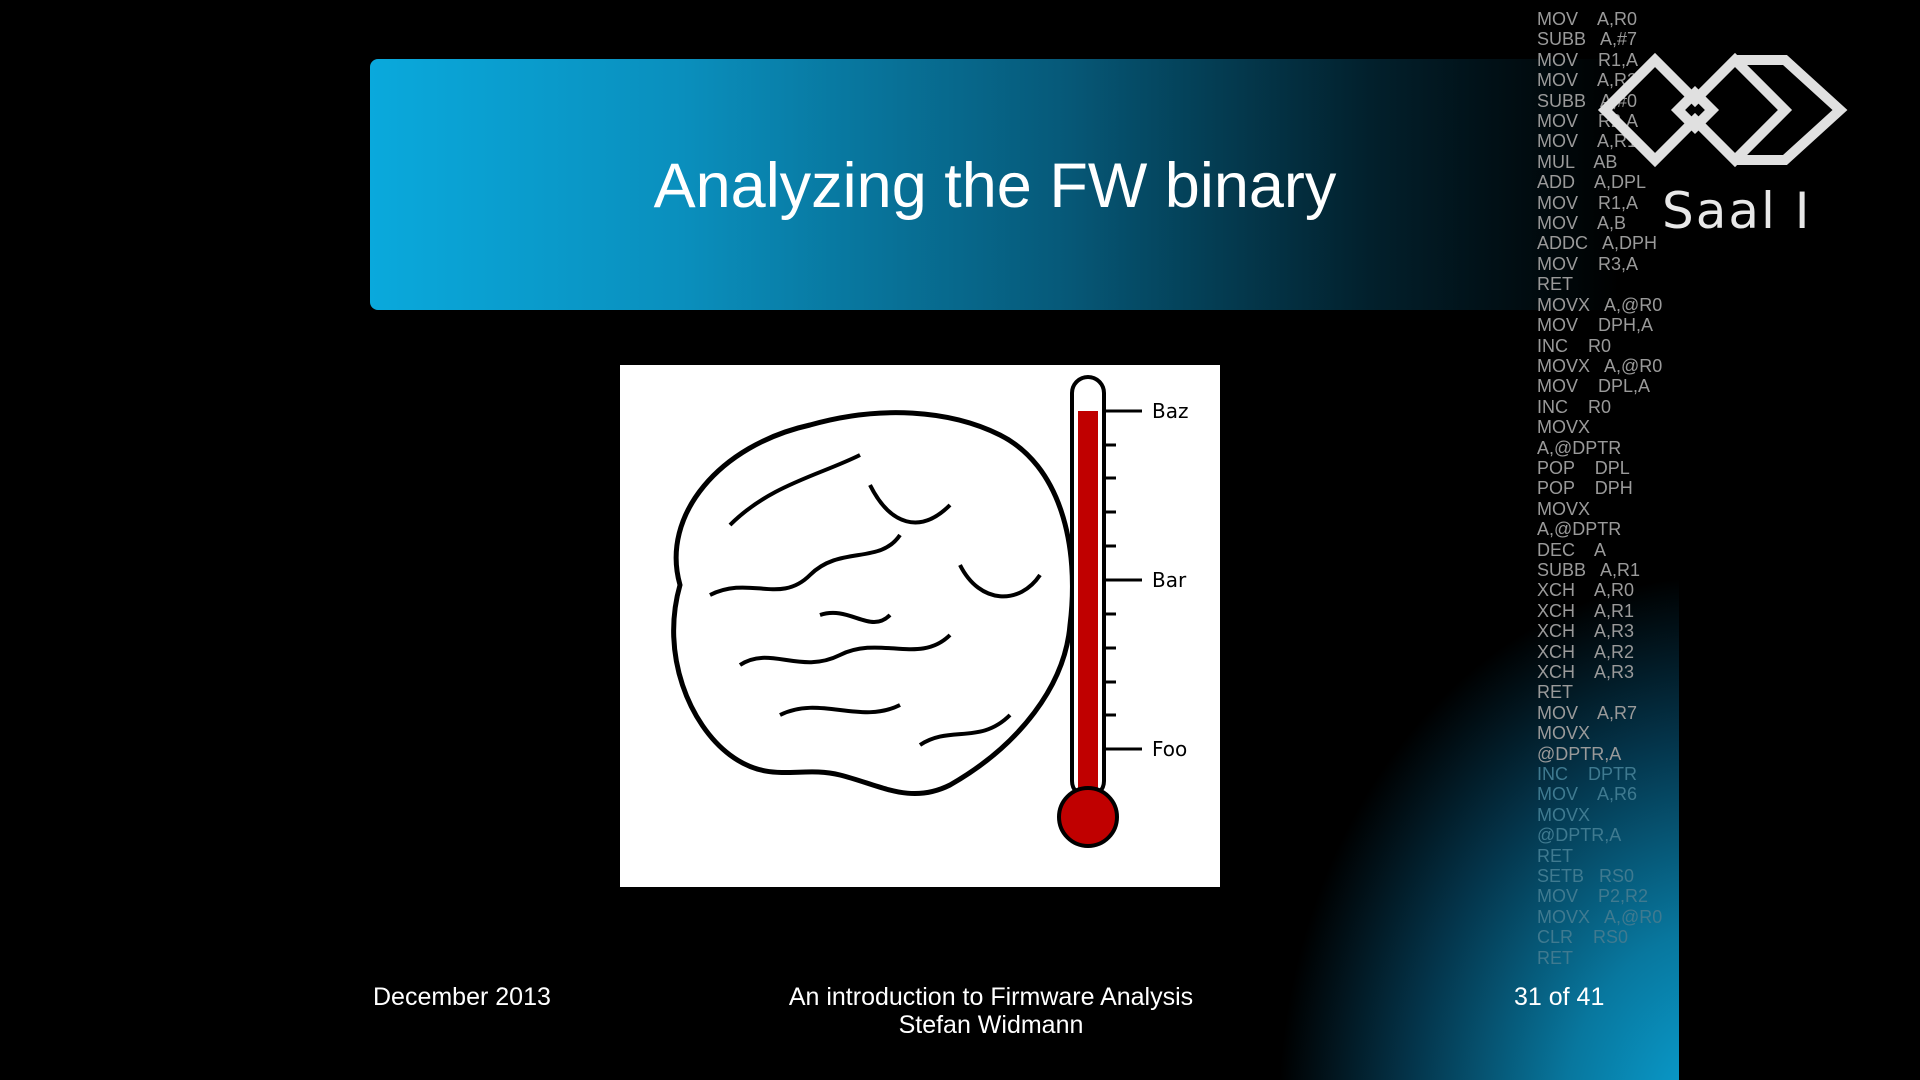 The image size is (1920, 1080). I want to click on code-line: SUBB A,#7, so click(1587, 39).